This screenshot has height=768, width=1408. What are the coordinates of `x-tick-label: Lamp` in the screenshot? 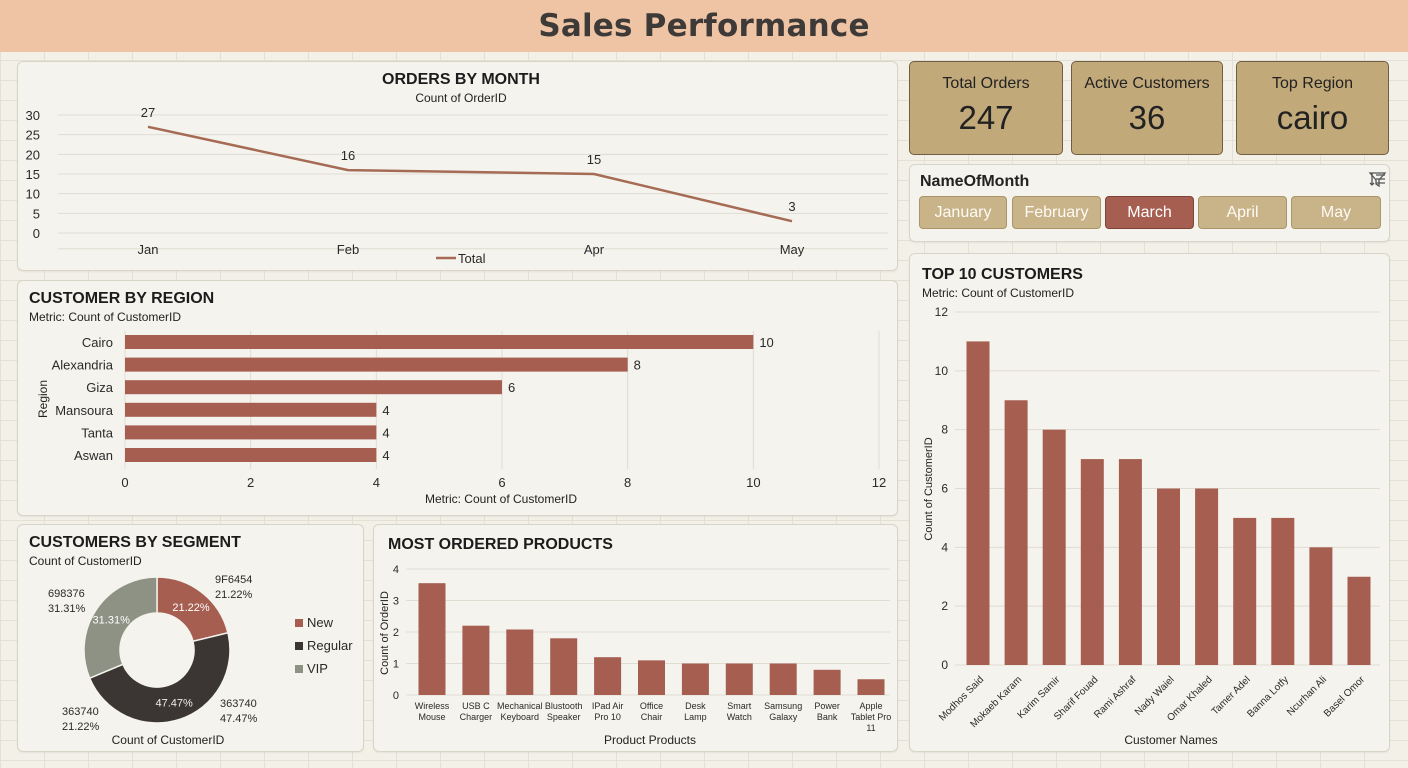 It's located at (695, 717).